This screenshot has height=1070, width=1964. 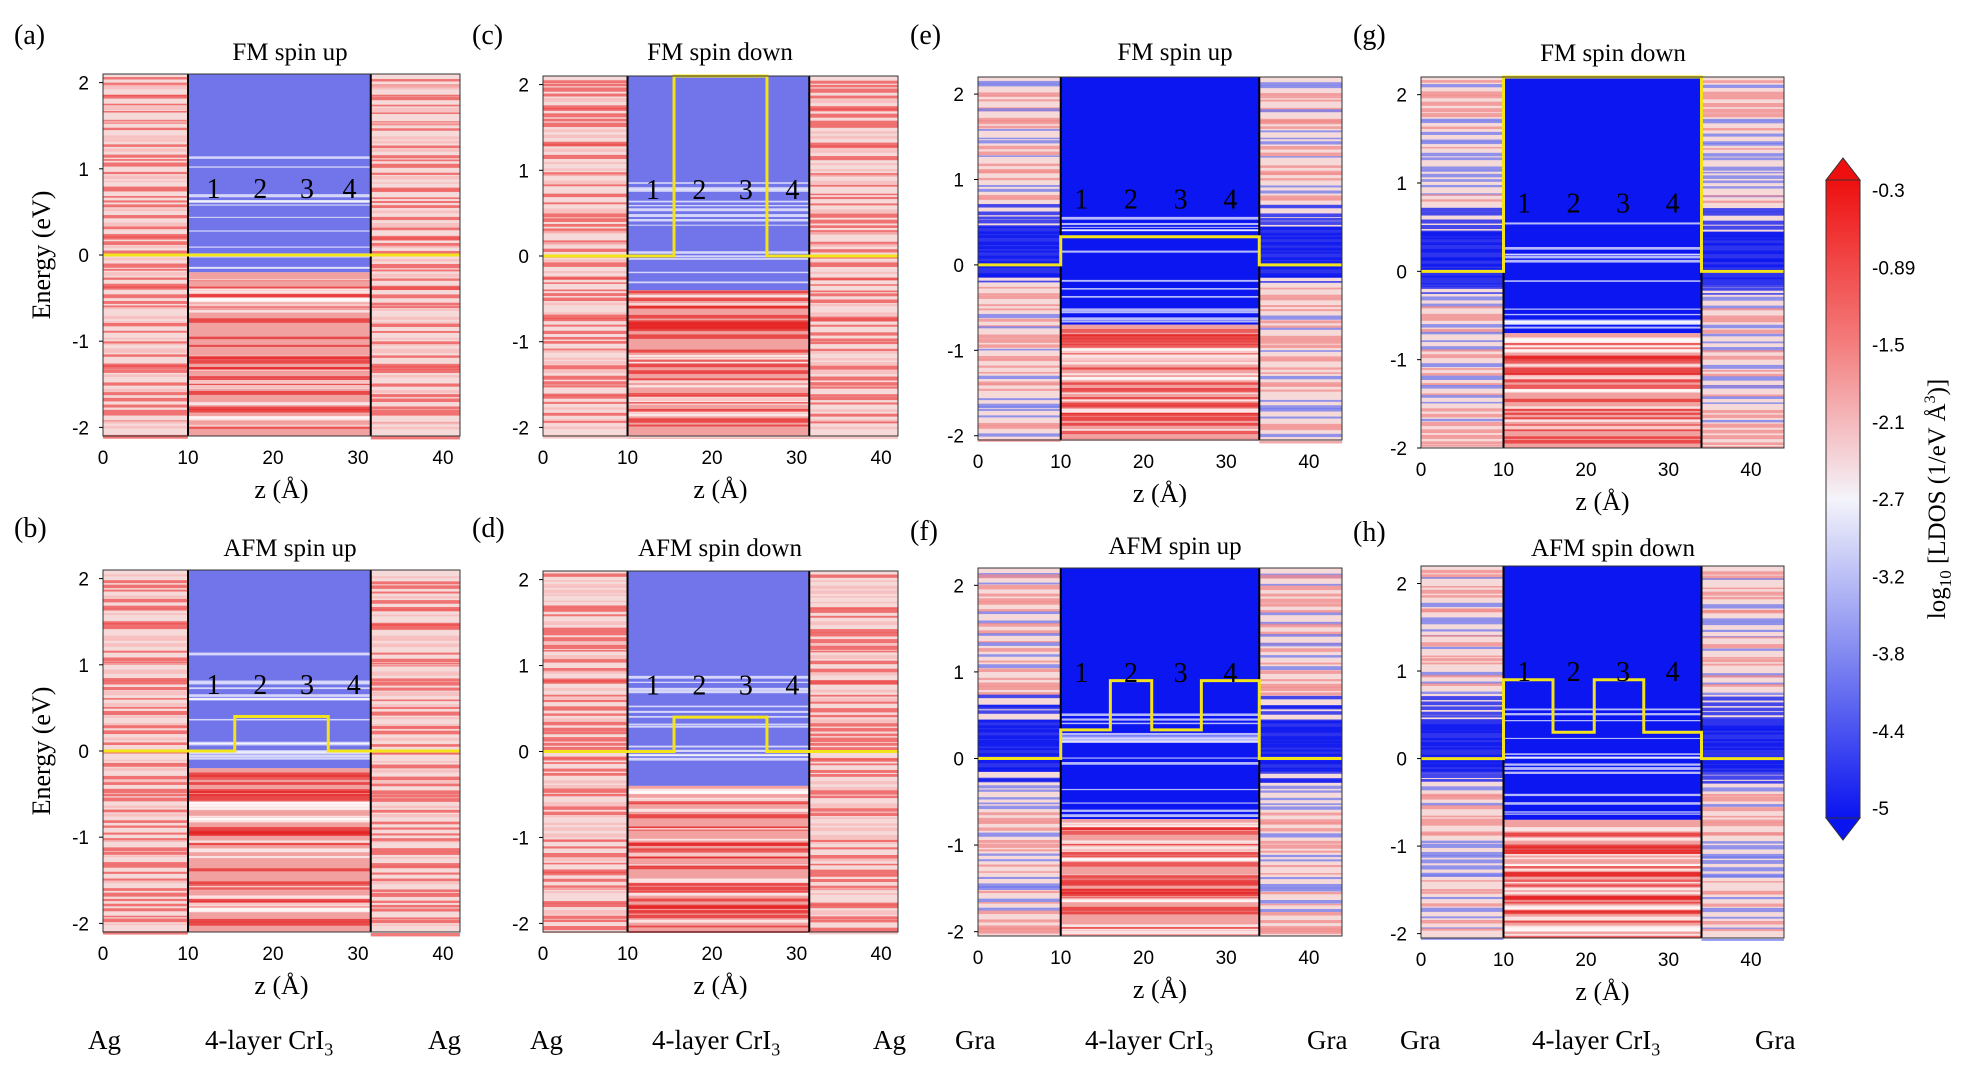 What do you see at coordinates (958, 673) in the screenshot?
I see `y-tick-label: 1` at bounding box center [958, 673].